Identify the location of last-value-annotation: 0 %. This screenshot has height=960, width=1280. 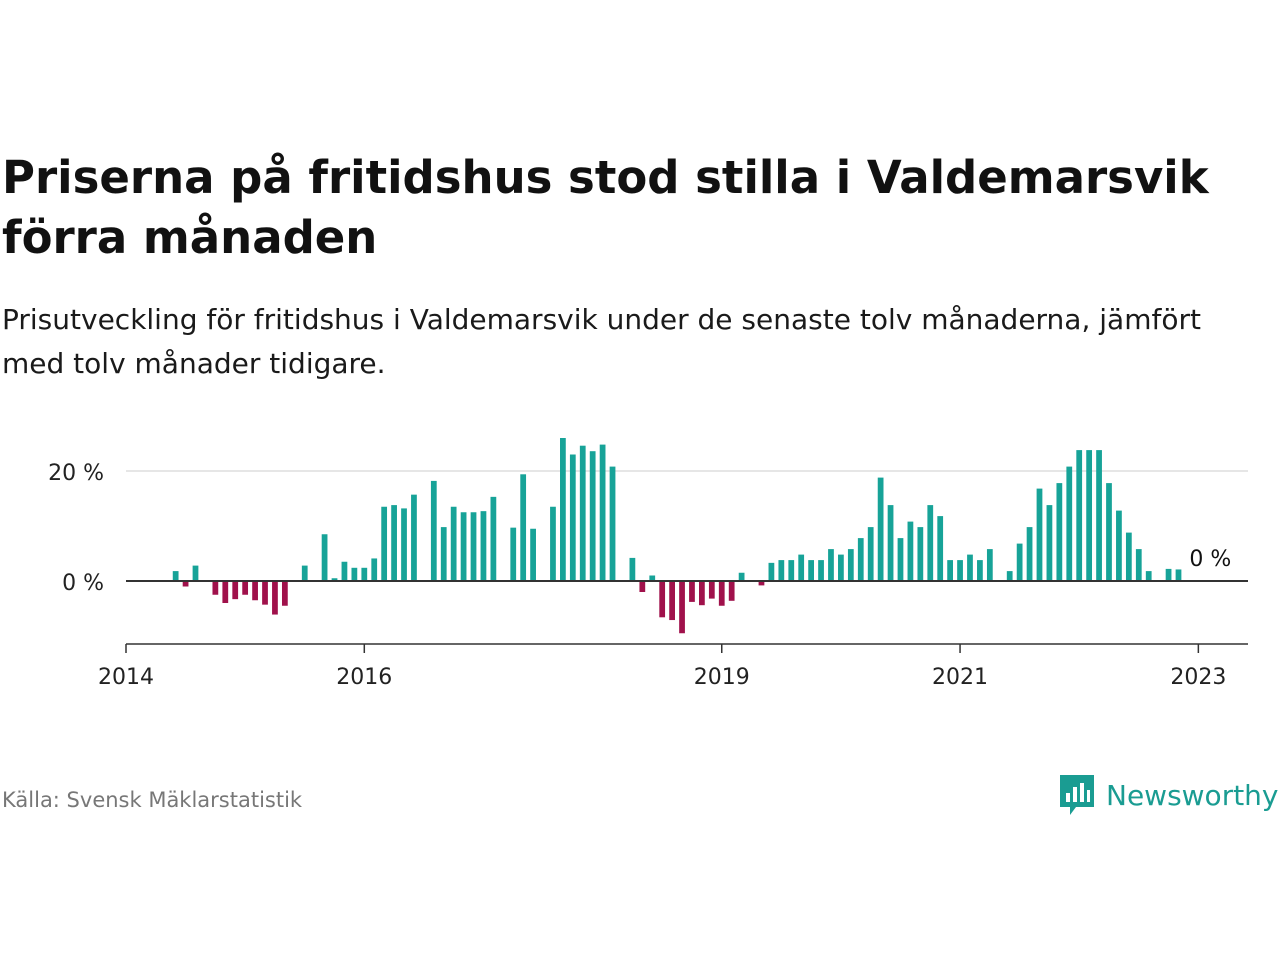
(1210, 559).